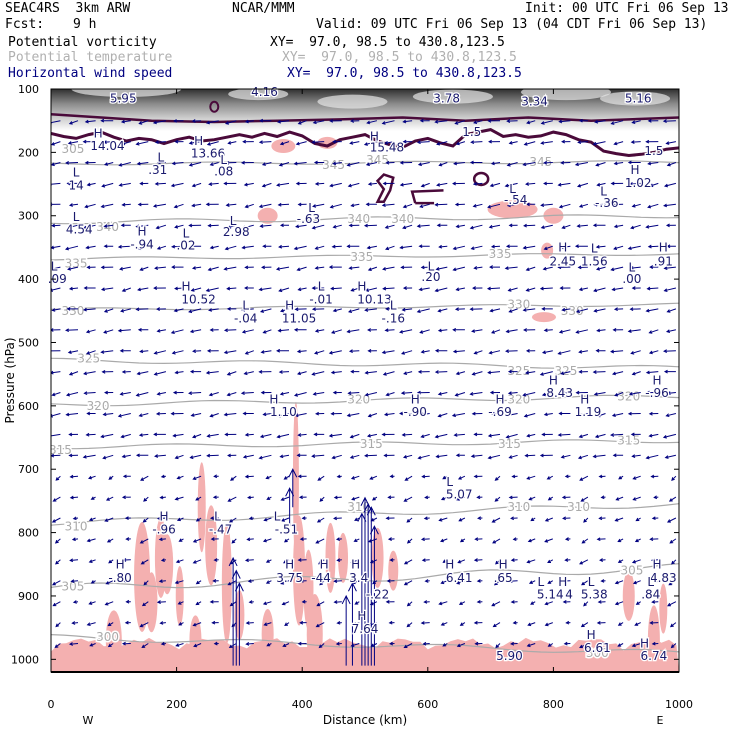 The width and height of the screenshot is (740, 740). Describe the element at coordinates (566, 371) in the screenshot. I see `isentrope-label: 325` at that location.